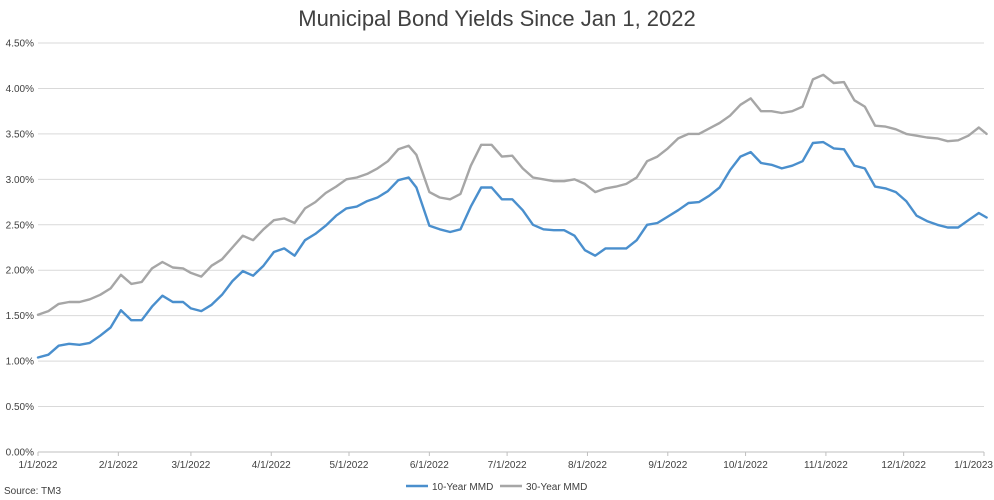 The width and height of the screenshot is (994, 500). Describe the element at coordinates (20, 407) in the screenshot. I see `y-tick-label: 0.50%` at that location.